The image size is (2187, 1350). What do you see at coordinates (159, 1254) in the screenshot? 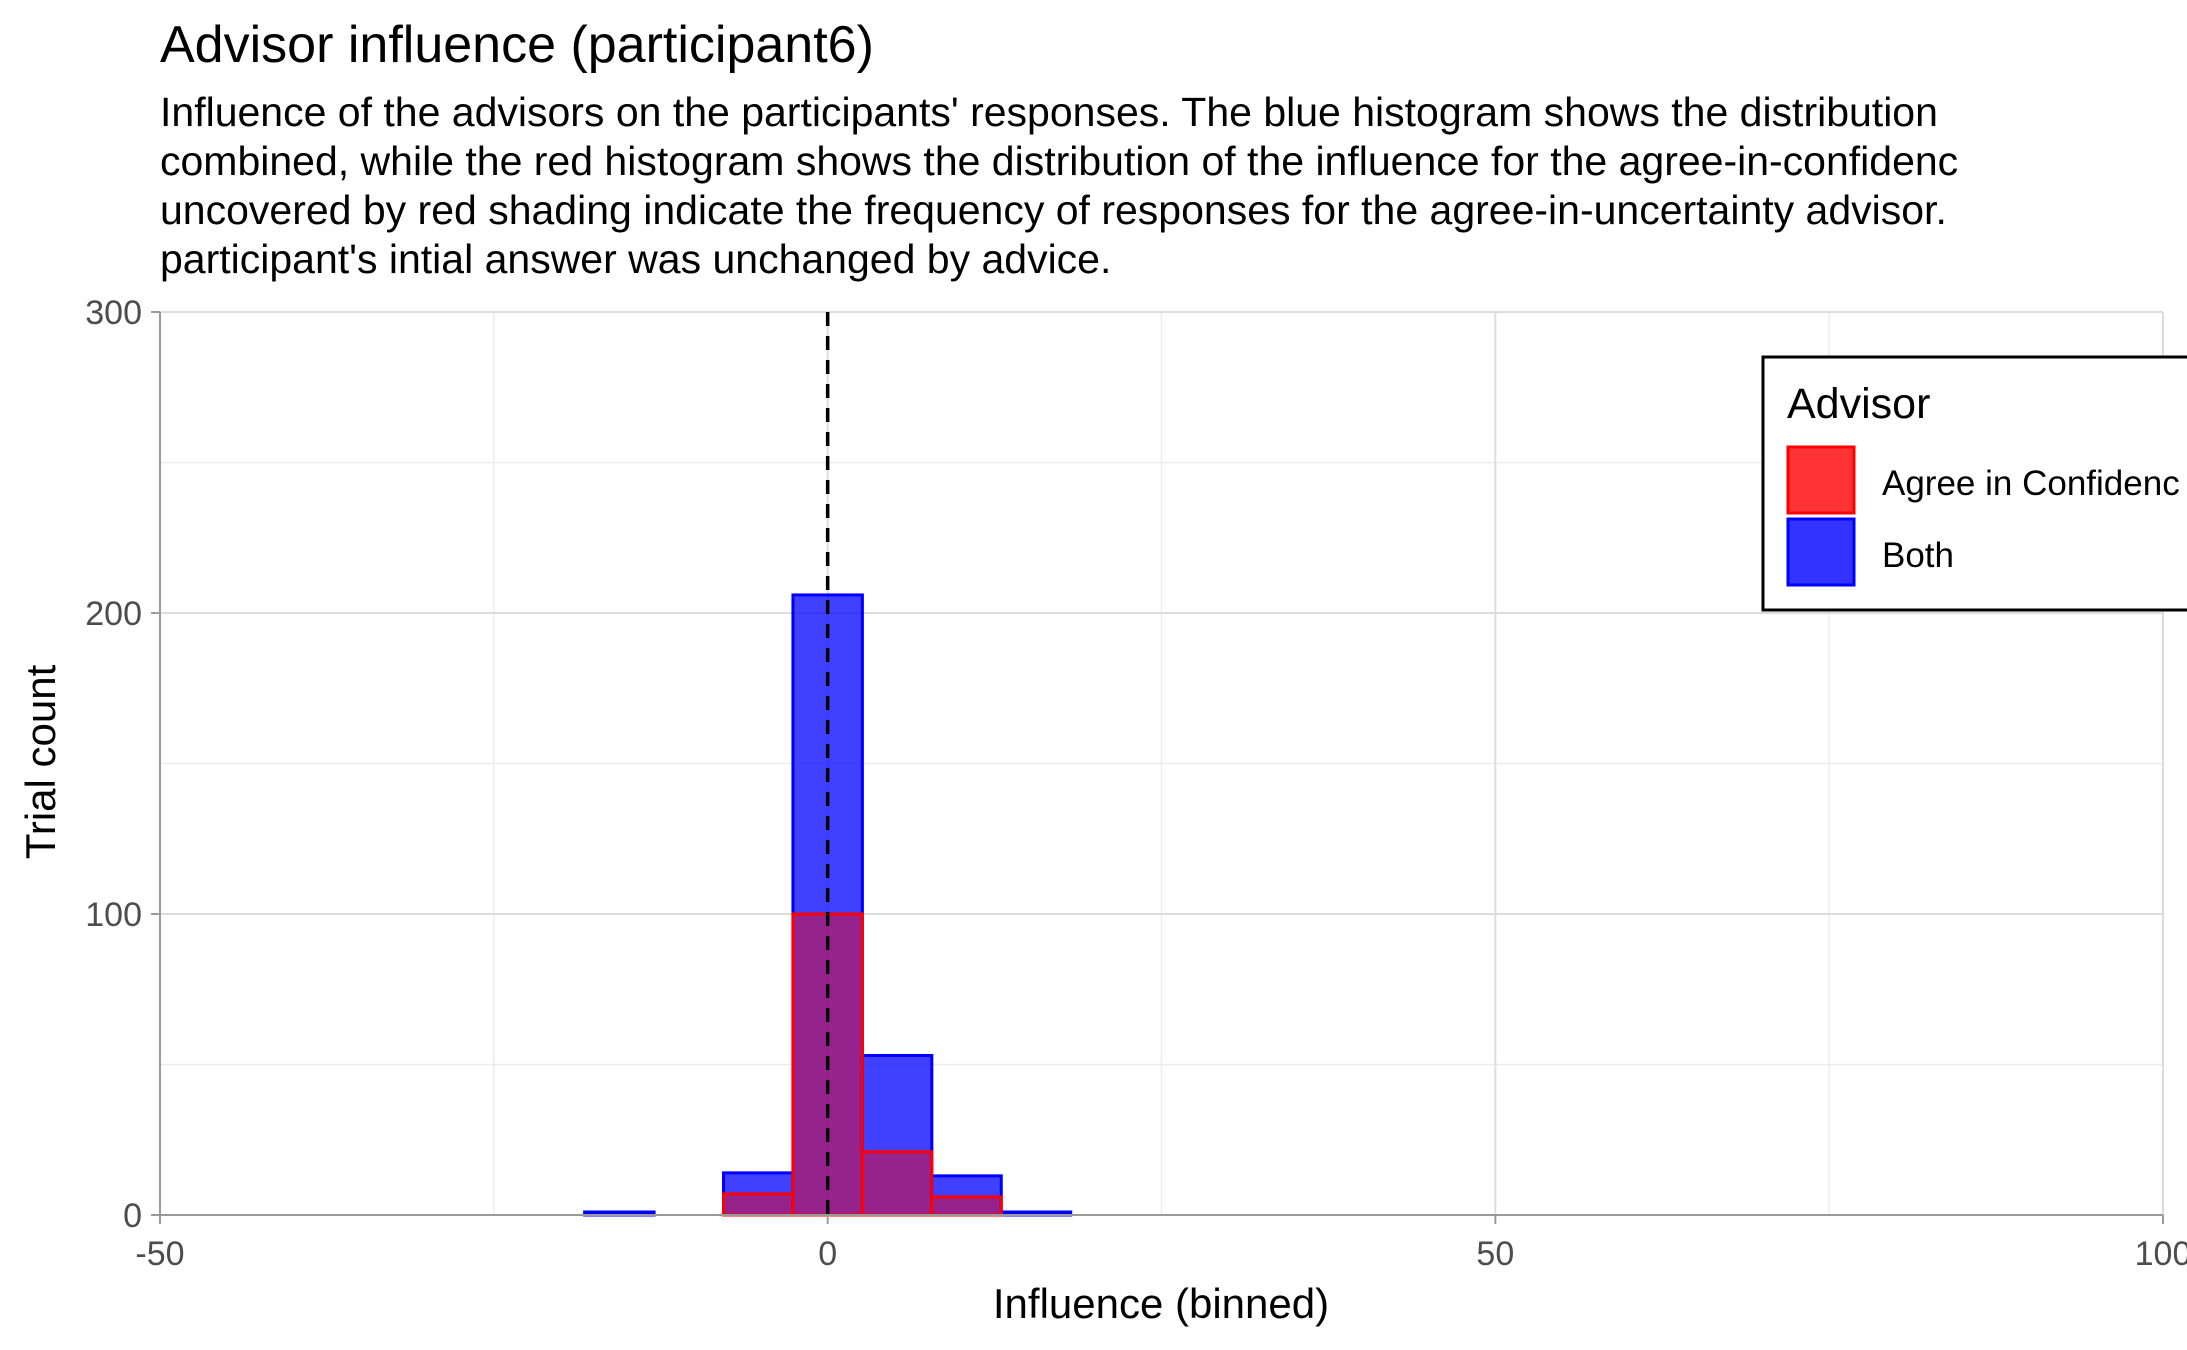
I see `x-tick-label: -50` at bounding box center [159, 1254].